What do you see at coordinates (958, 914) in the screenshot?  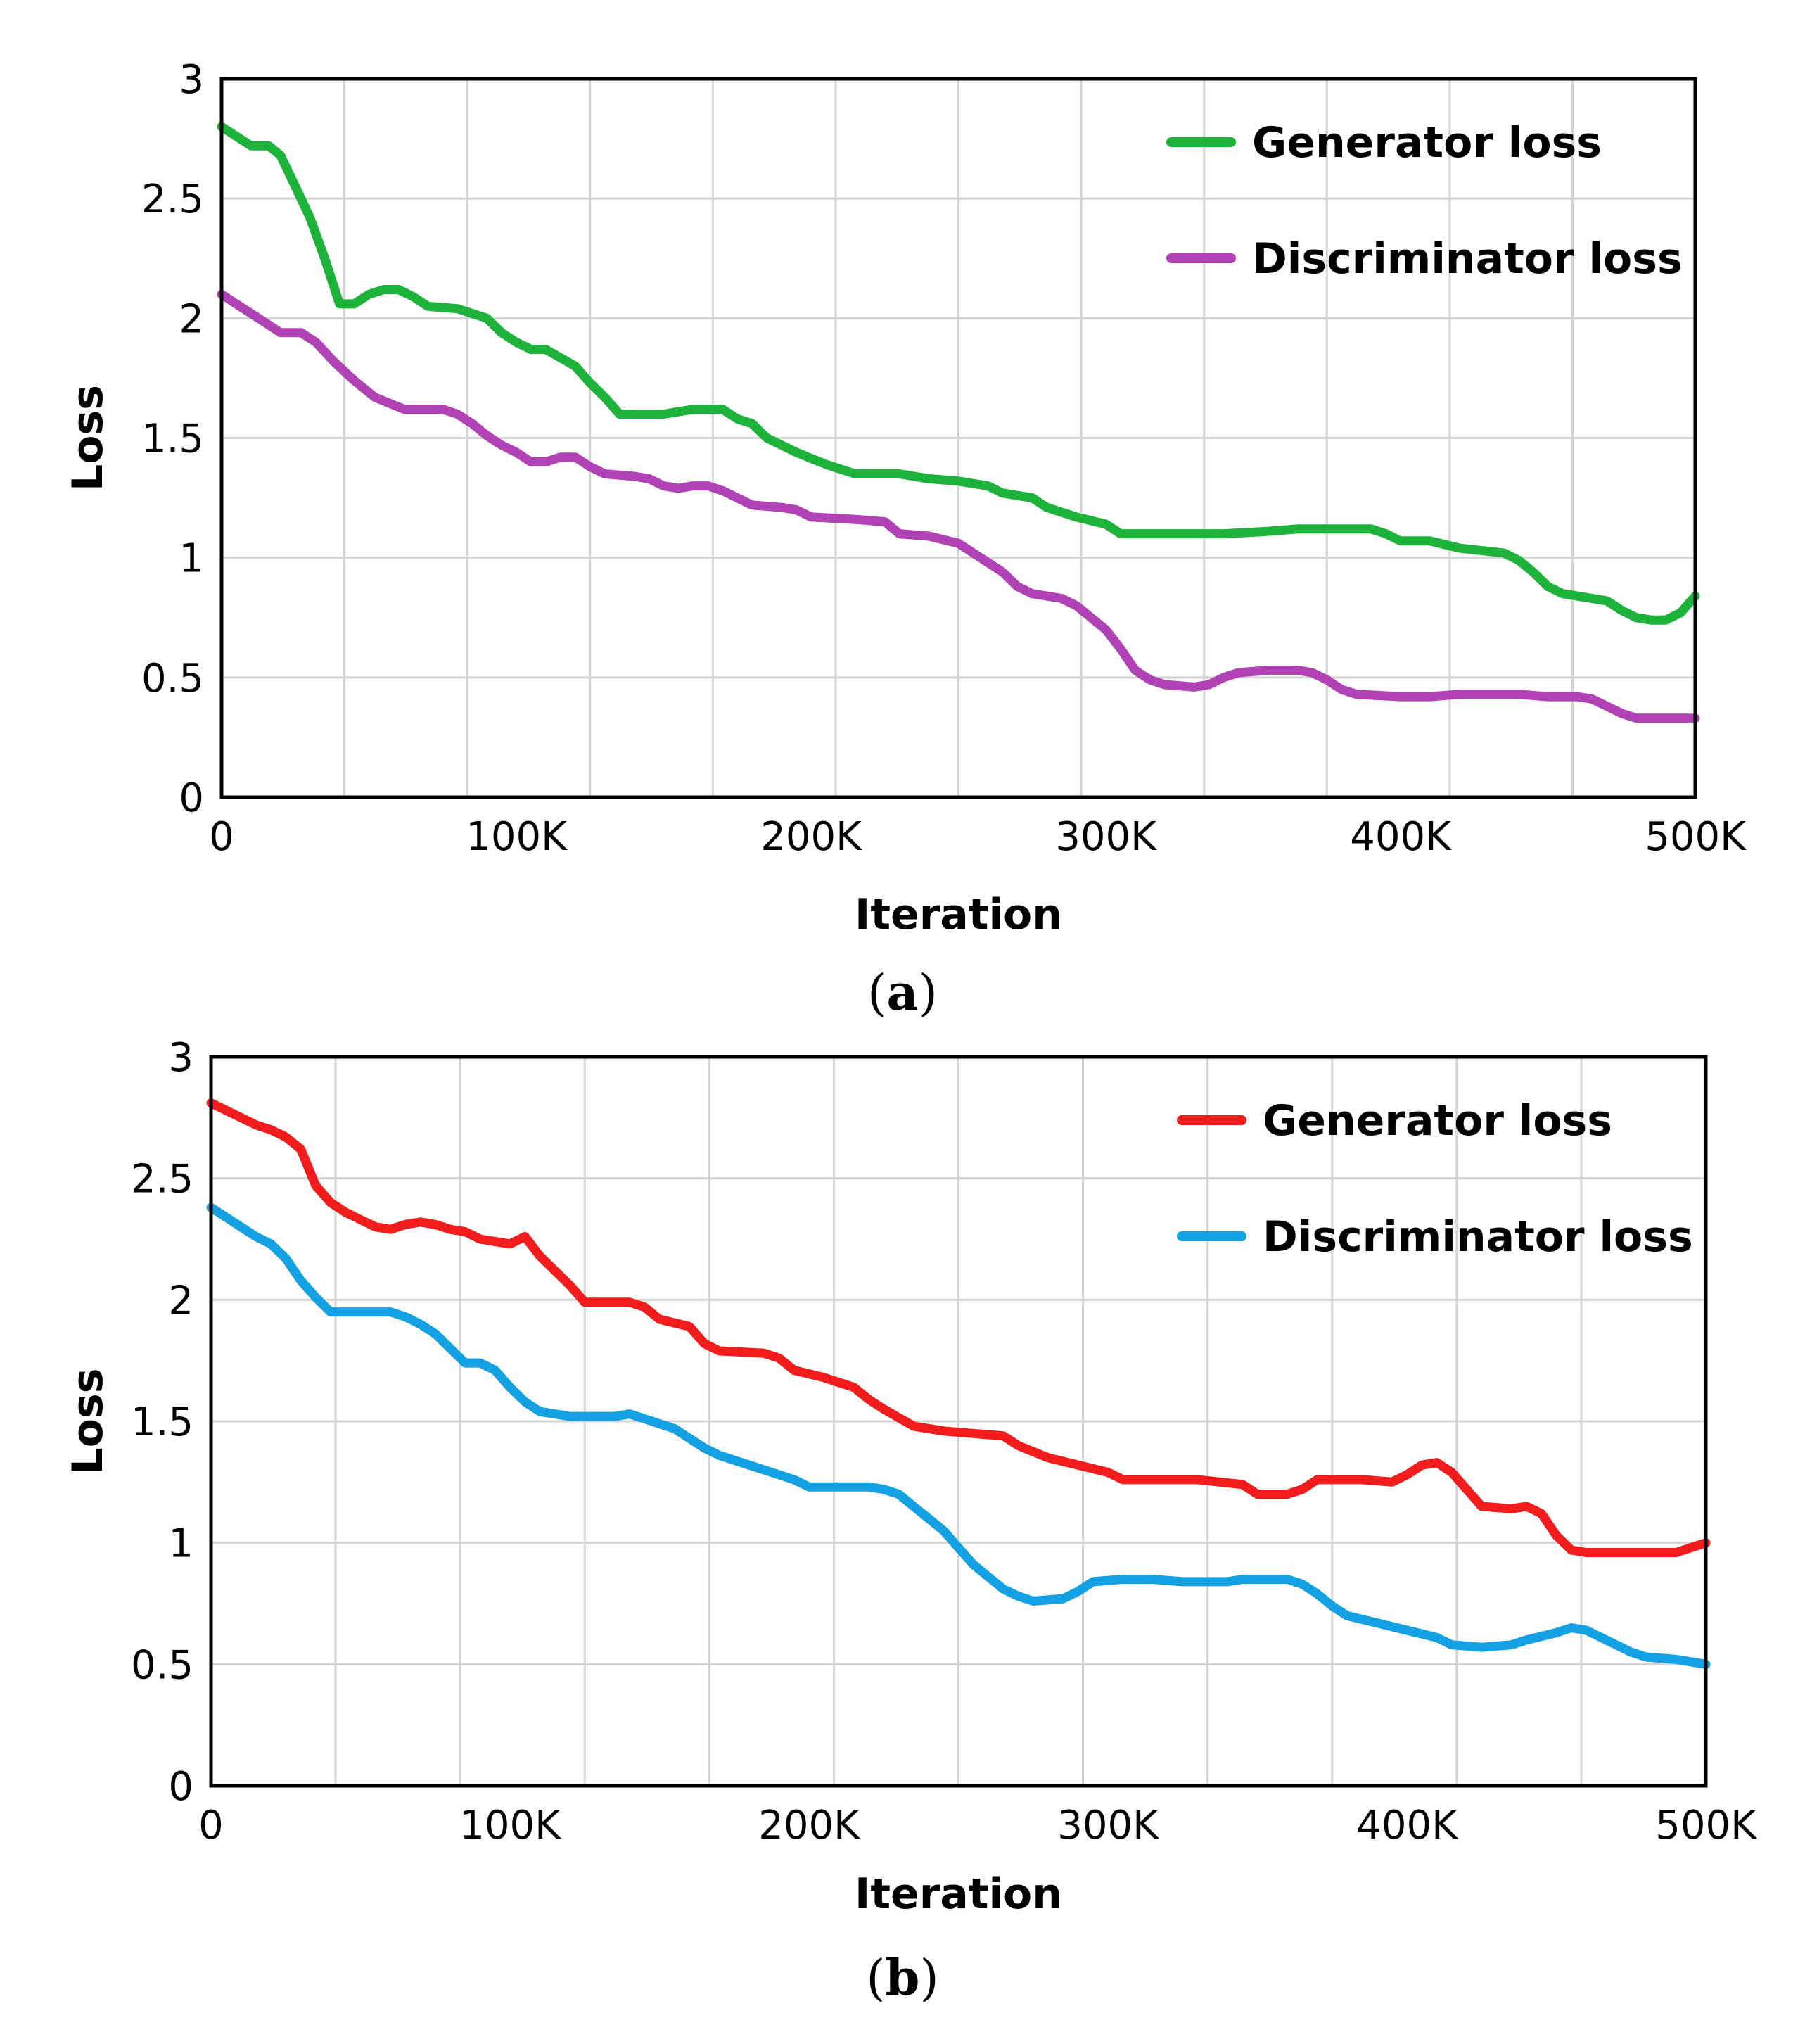 I see `x-axis-title-a: Iteration` at bounding box center [958, 914].